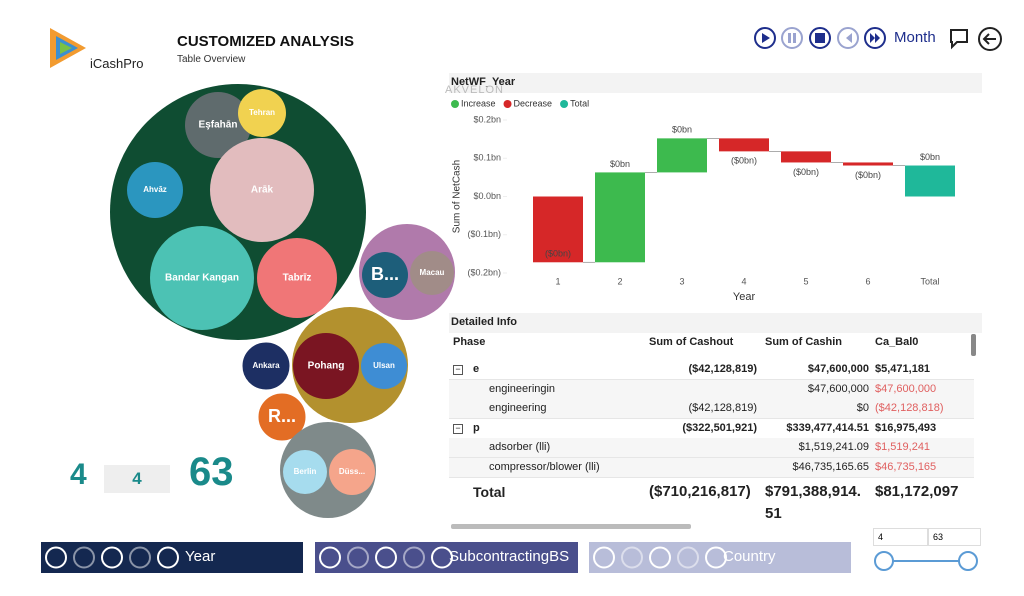 This screenshot has width=1024, height=596. Describe the element at coordinates (906, 427) in the screenshot. I see `table-cell: $16,975,493` at that location.